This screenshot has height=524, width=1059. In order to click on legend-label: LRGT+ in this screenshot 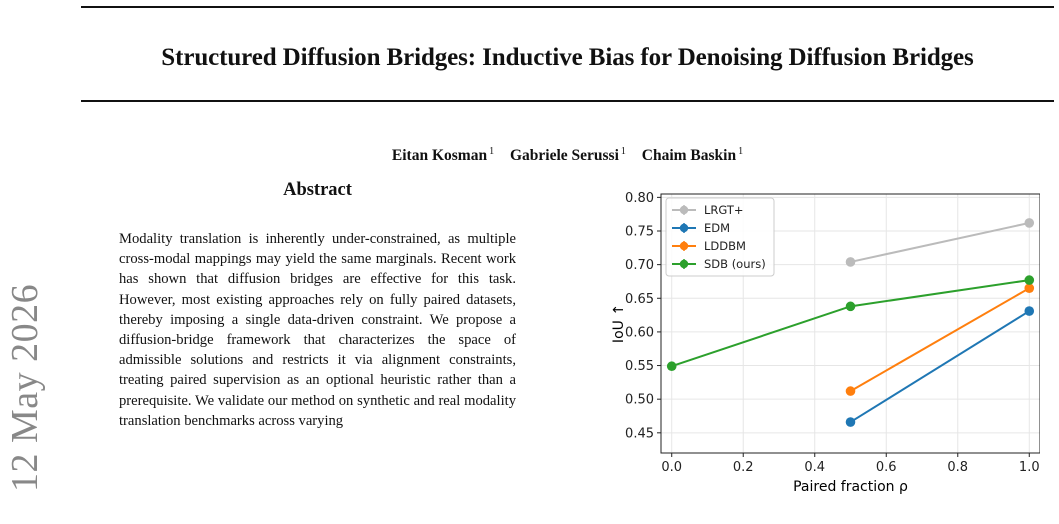, I will do `click(724, 210)`.